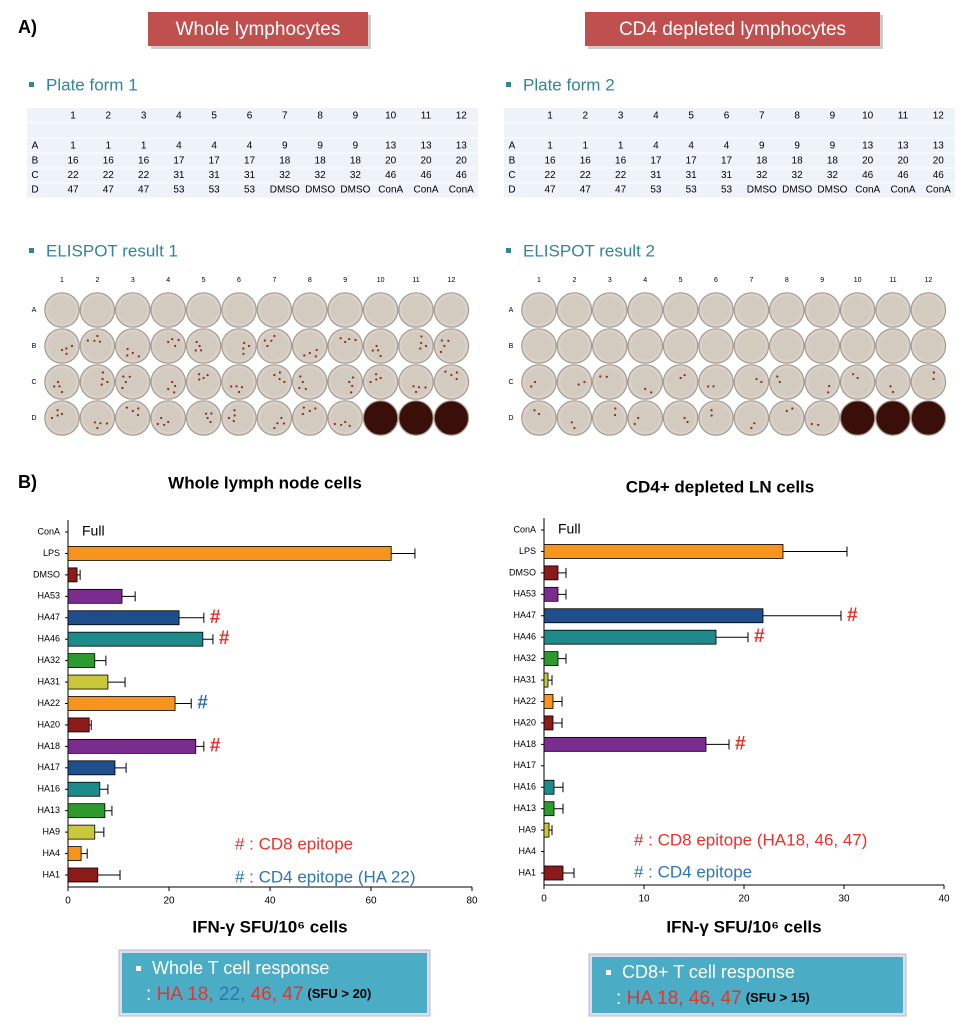  What do you see at coordinates (48, 810) in the screenshot?
I see `y-tick-label: HA13` at bounding box center [48, 810].